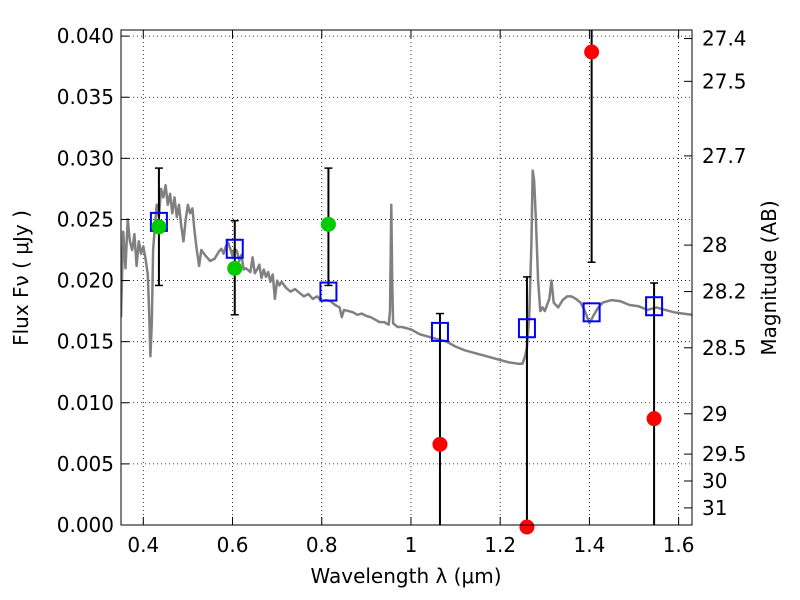 Image resolution: width=800 pixels, height=600 pixels. What do you see at coordinates (233, 545) in the screenshot?
I see `x-tick-label: 0.6` at bounding box center [233, 545].